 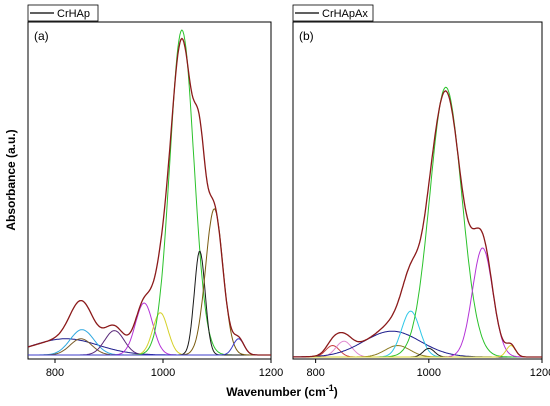 I want to click on panel-label-b: (b), so click(x=306, y=36).